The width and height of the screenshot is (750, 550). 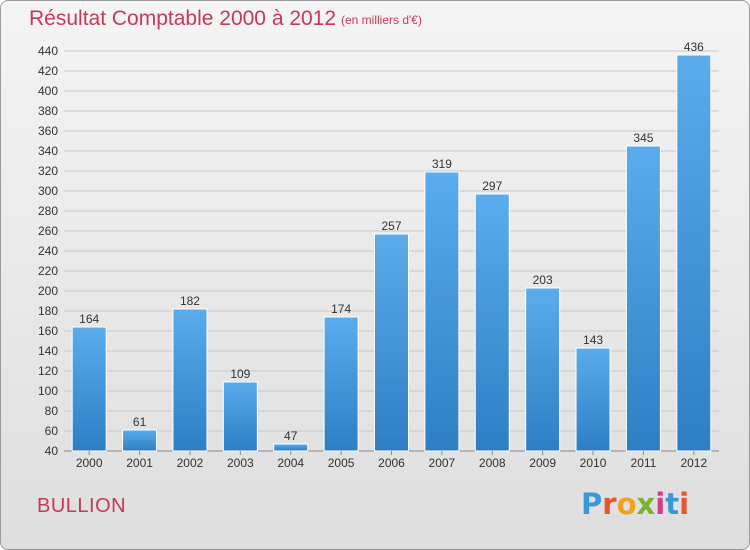 What do you see at coordinates (48, 351) in the screenshot?
I see `y-tick-label: 140` at bounding box center [48, 351].